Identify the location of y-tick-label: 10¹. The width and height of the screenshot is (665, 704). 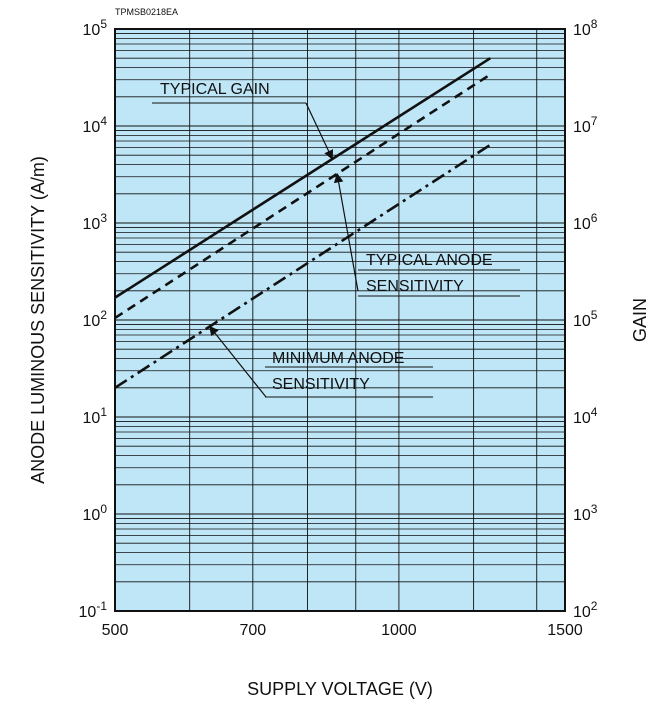
(95, 416).